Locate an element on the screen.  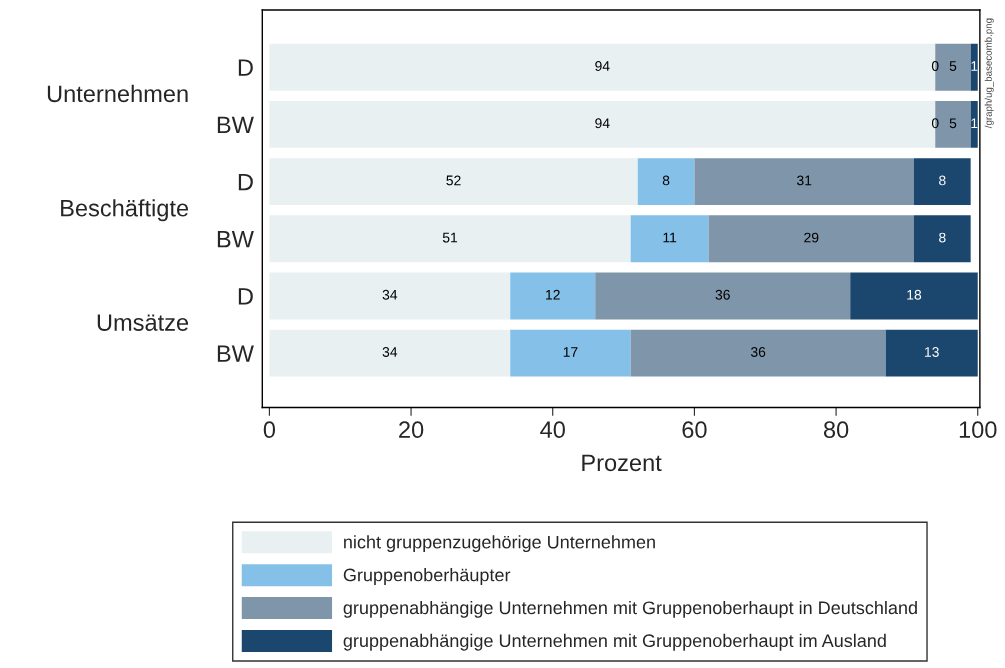
text: Beschäftigte is located at coordinates (125, 210).